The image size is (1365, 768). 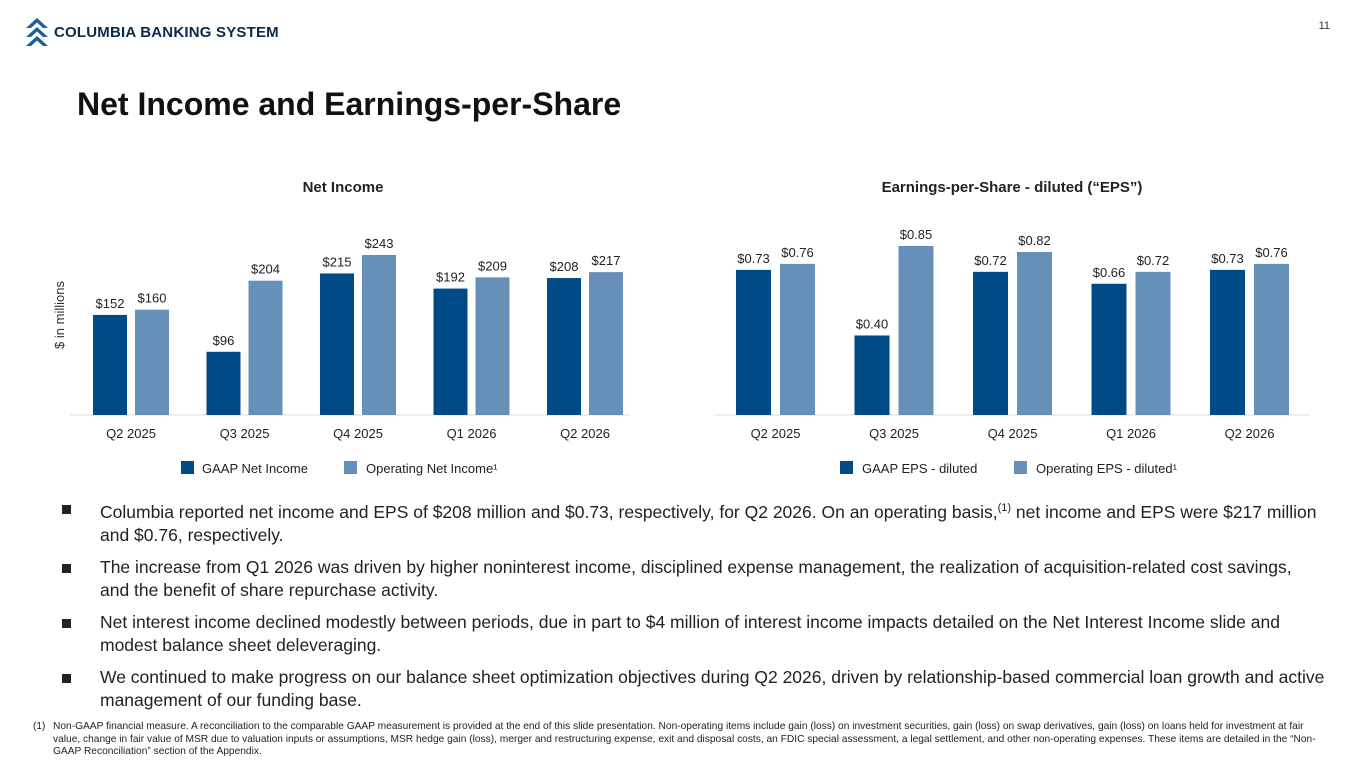 I want to click on chart-title: Net Income, so click(x=343, y=187).